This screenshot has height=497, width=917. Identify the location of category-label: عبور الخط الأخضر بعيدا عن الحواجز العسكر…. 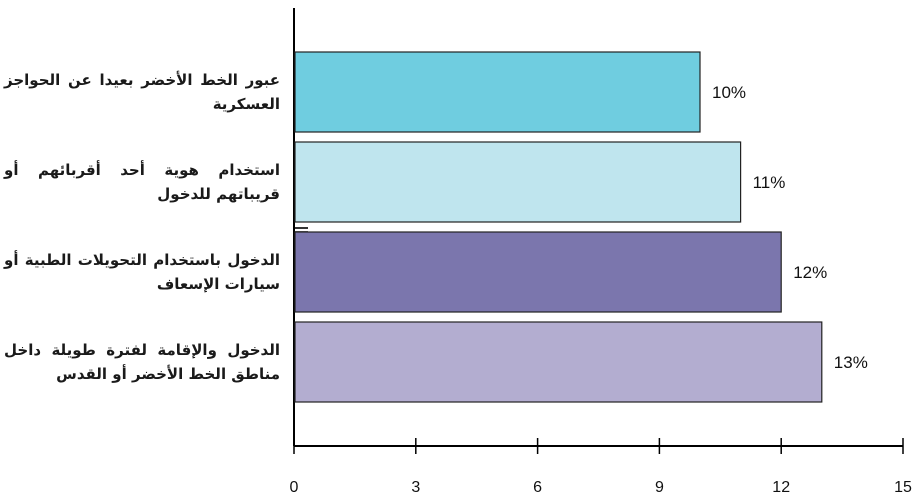
(142, 92).